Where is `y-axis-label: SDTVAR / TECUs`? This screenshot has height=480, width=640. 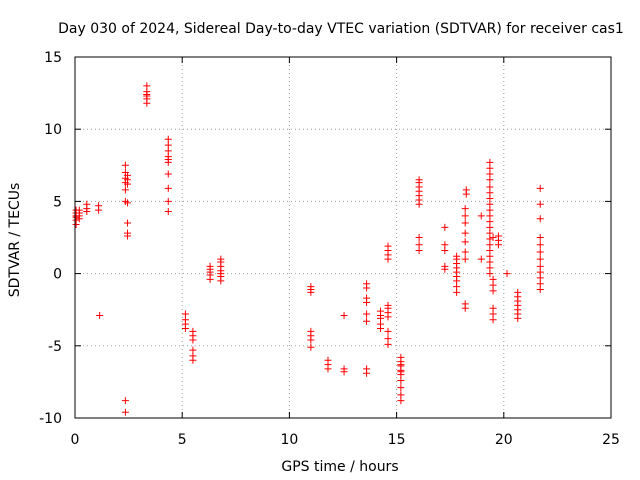 y-axis-label: SDTVAR / TECUs is located at coordinates (15, 240).